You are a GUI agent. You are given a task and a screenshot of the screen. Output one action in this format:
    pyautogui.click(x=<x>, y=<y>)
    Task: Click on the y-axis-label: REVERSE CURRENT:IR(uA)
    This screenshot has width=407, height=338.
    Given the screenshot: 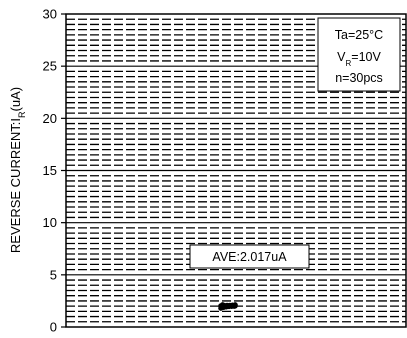 What is the action you would take?
    pyautogui.click(x=17, y=170)
    